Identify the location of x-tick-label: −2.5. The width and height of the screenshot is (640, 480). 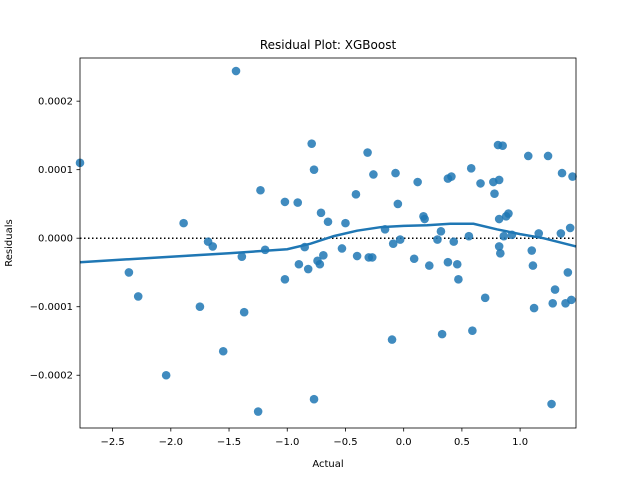
(112, 442).